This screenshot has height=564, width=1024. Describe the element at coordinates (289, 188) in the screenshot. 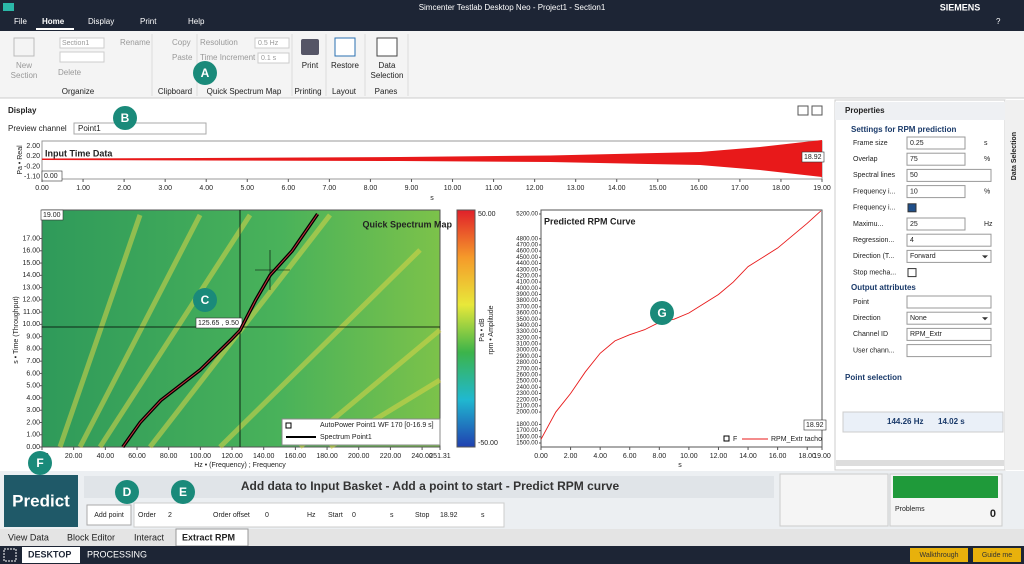

I see `x-tick-label: 6.00` at that location.